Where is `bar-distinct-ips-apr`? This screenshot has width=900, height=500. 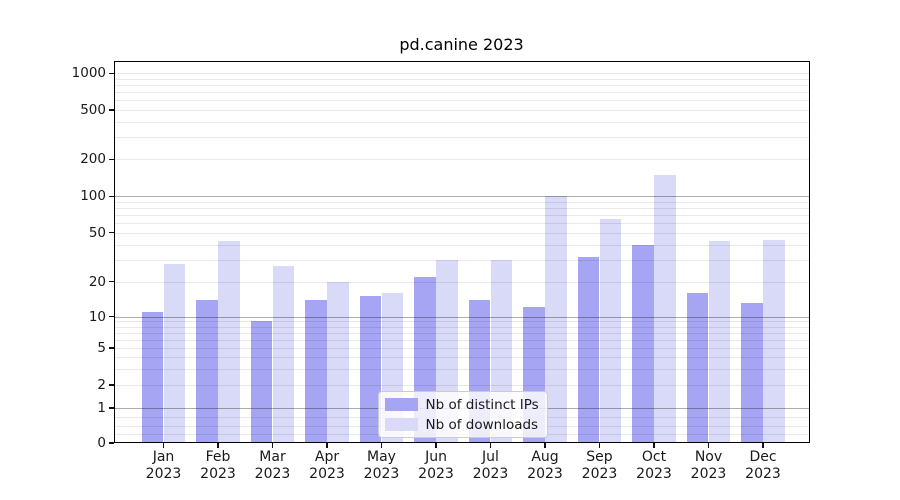 bar-distinct-ips-apr is located at coordinates (316, 371).